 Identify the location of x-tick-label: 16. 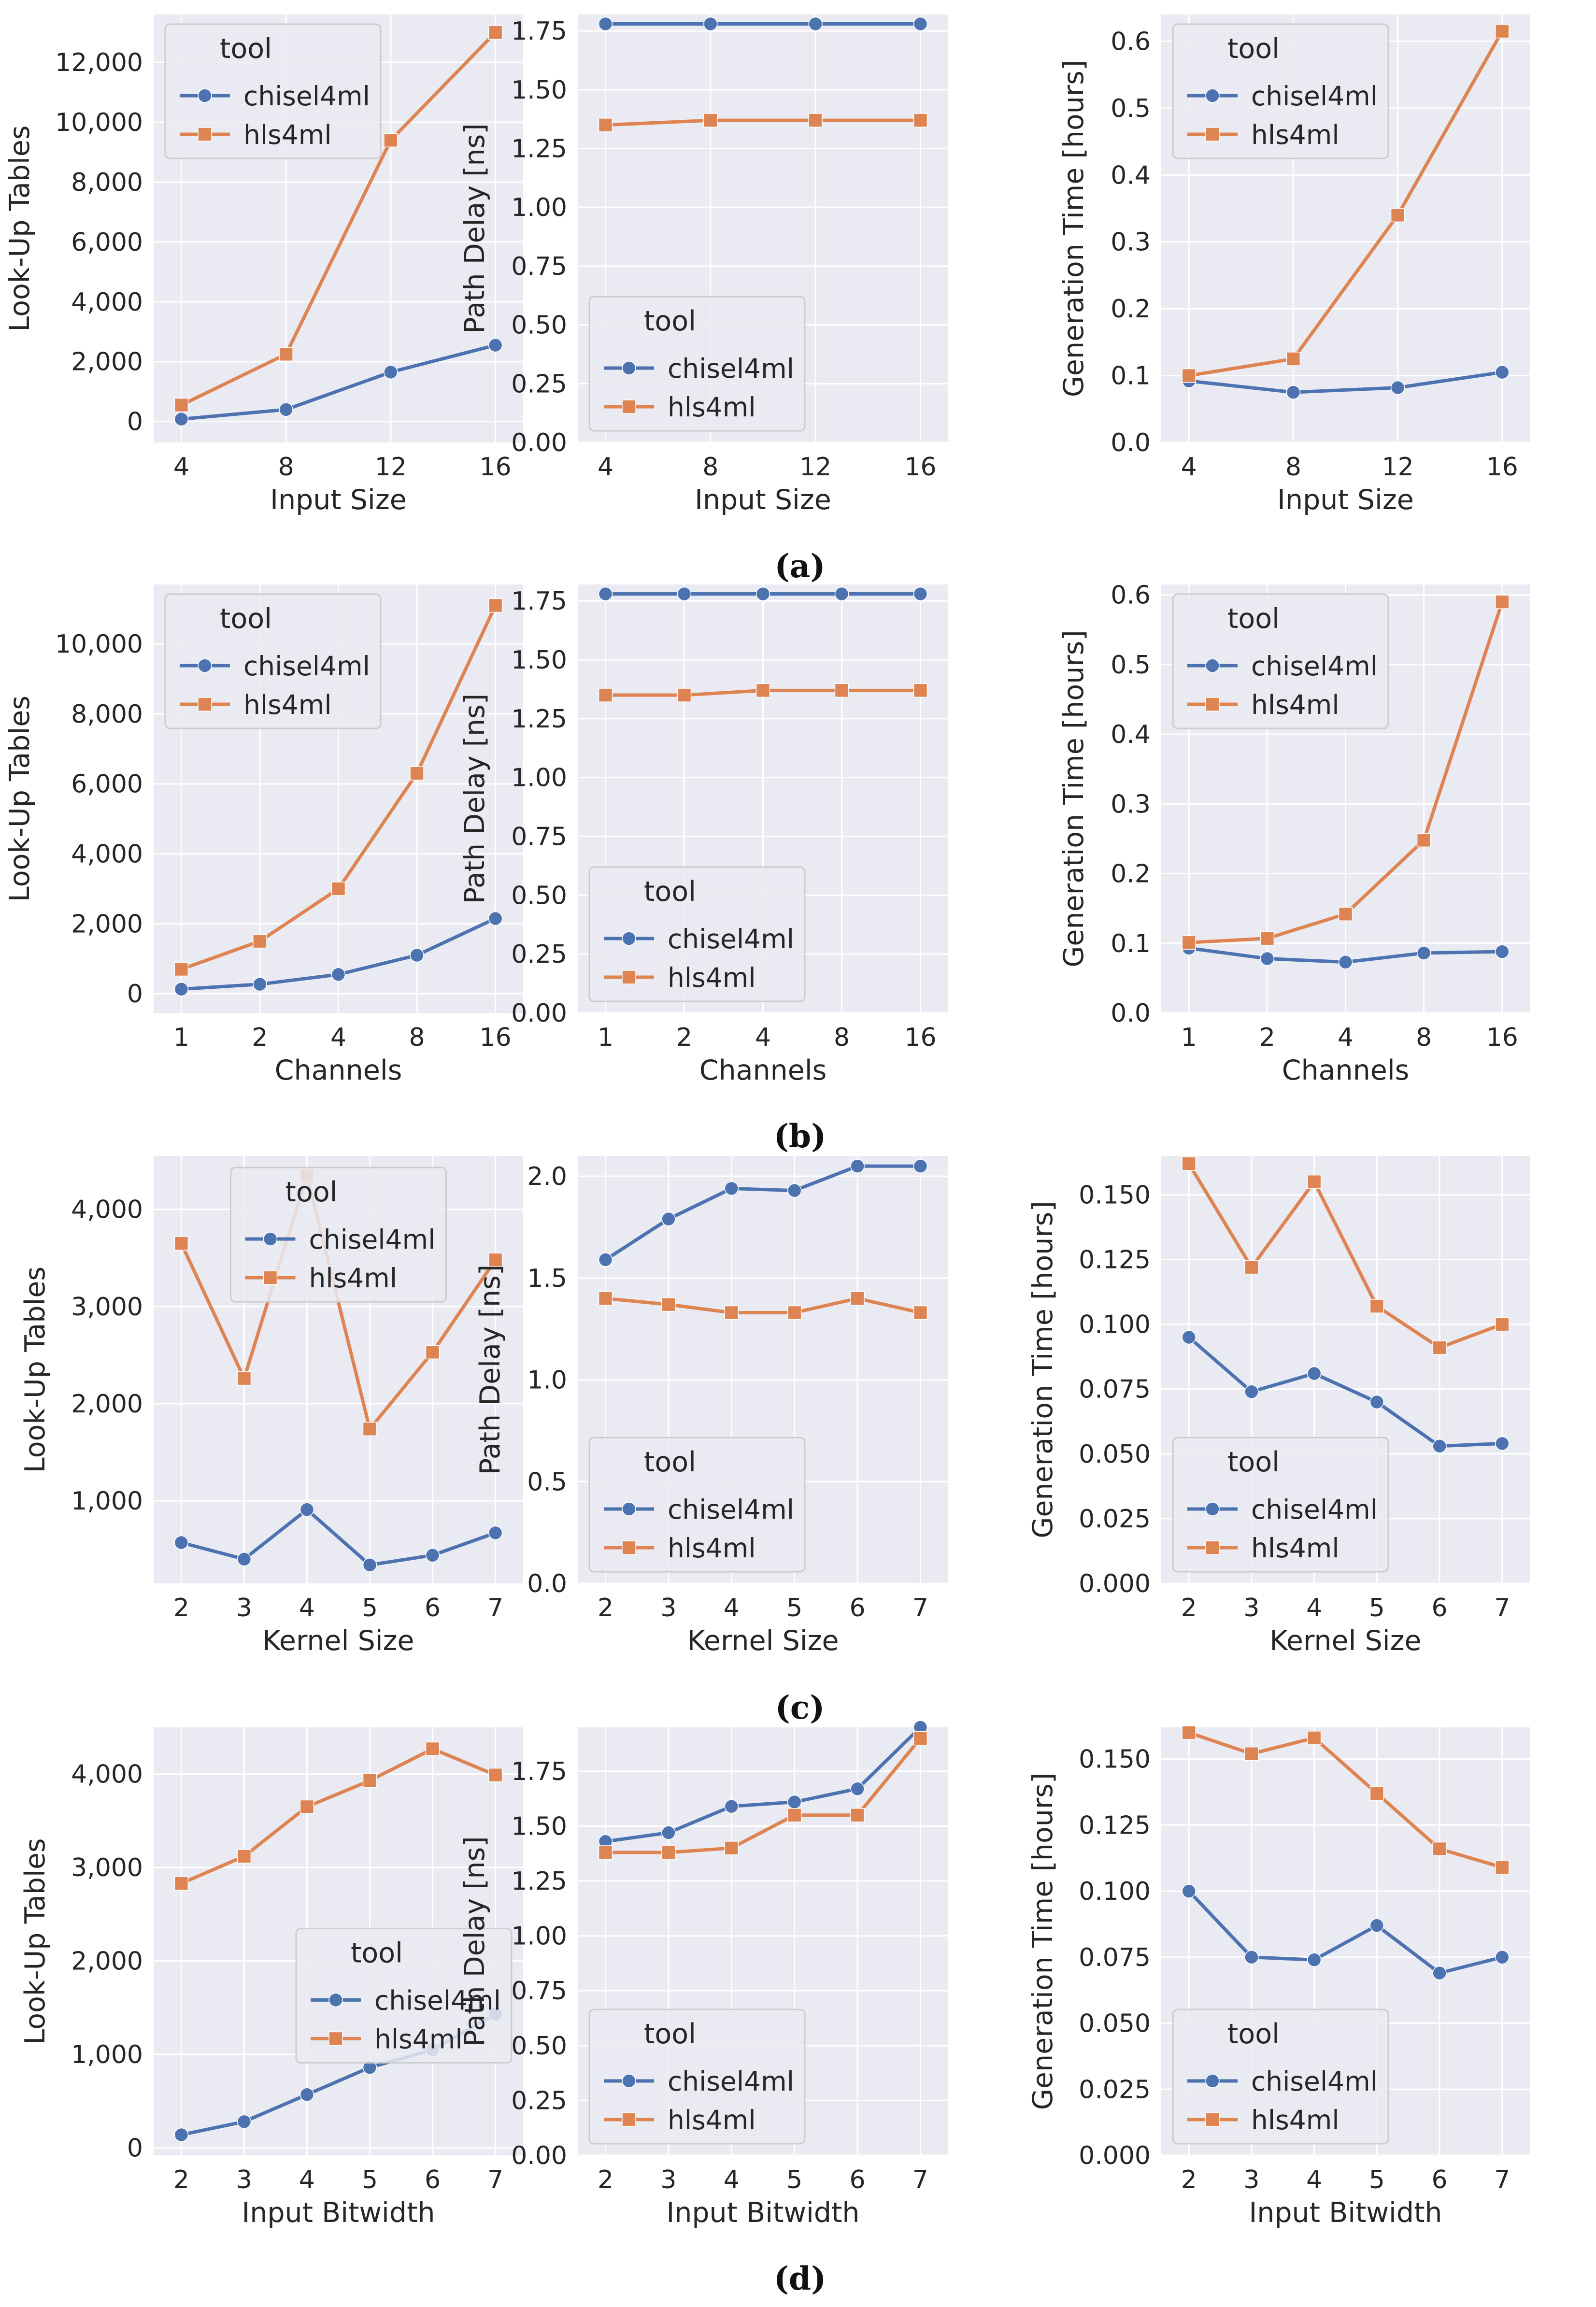
(496, 467).